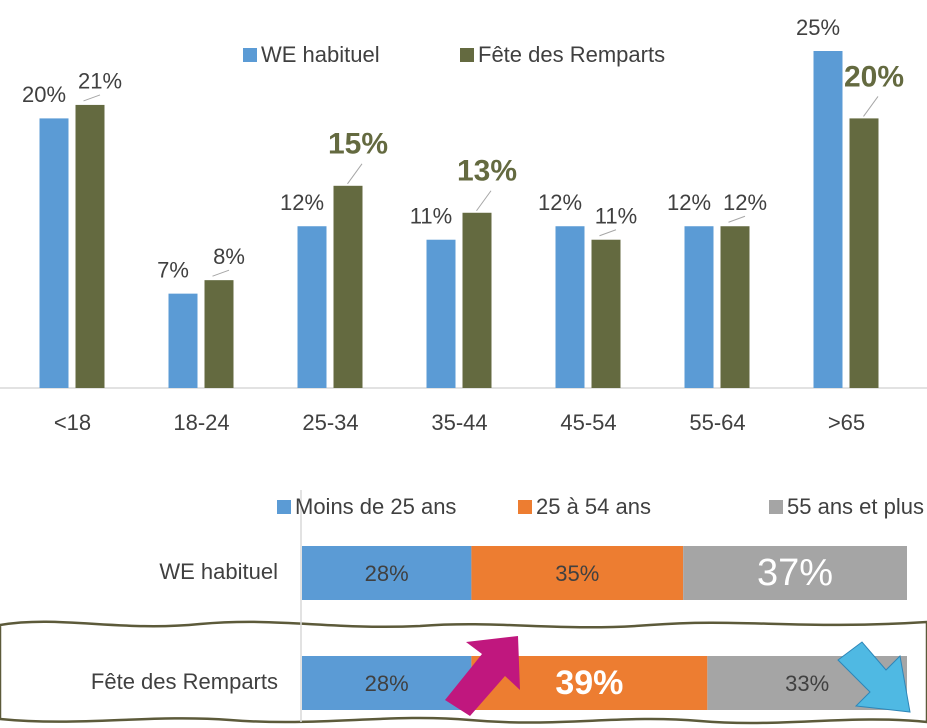  I want to click on legend-label: Fête des Remparts, so click(571, 54).